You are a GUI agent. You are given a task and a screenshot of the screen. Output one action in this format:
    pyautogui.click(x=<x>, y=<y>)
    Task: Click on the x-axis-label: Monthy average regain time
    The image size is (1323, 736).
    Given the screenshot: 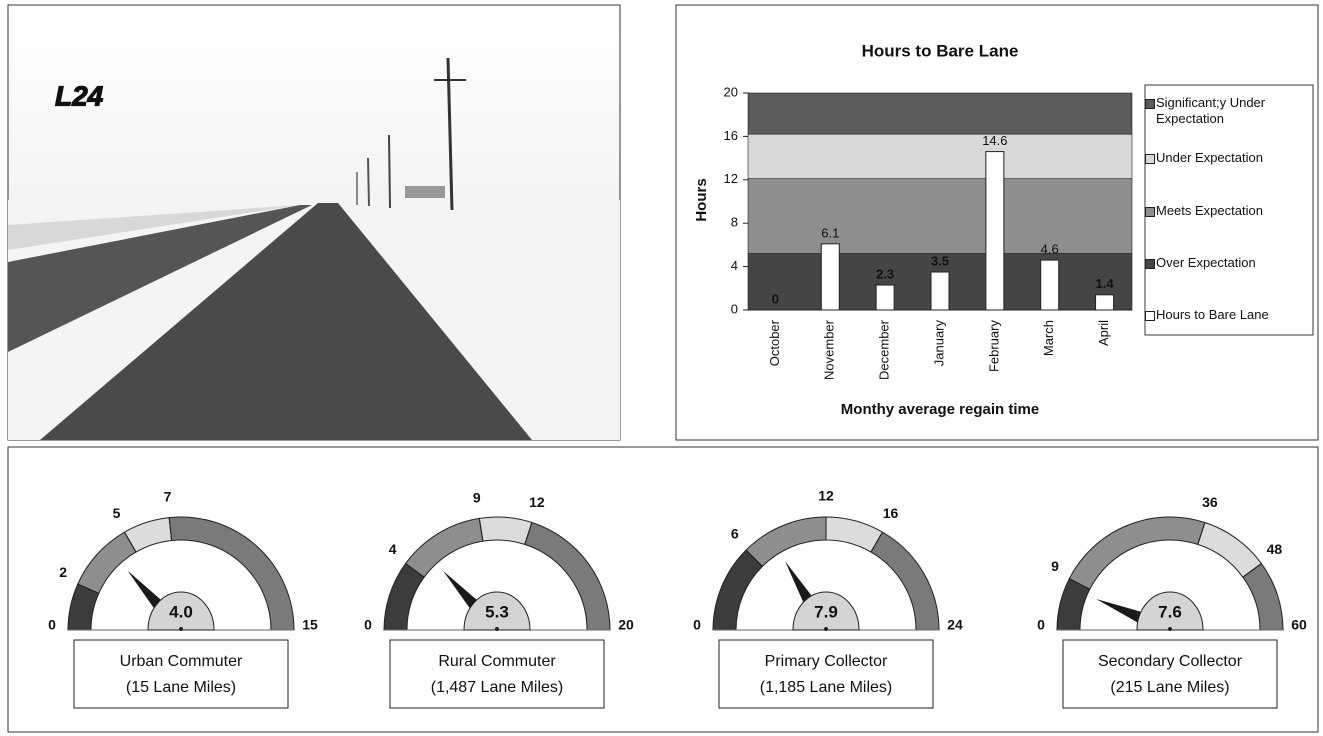 What is the action you would take?
    pyautogui.click(x=940, y=409)
    